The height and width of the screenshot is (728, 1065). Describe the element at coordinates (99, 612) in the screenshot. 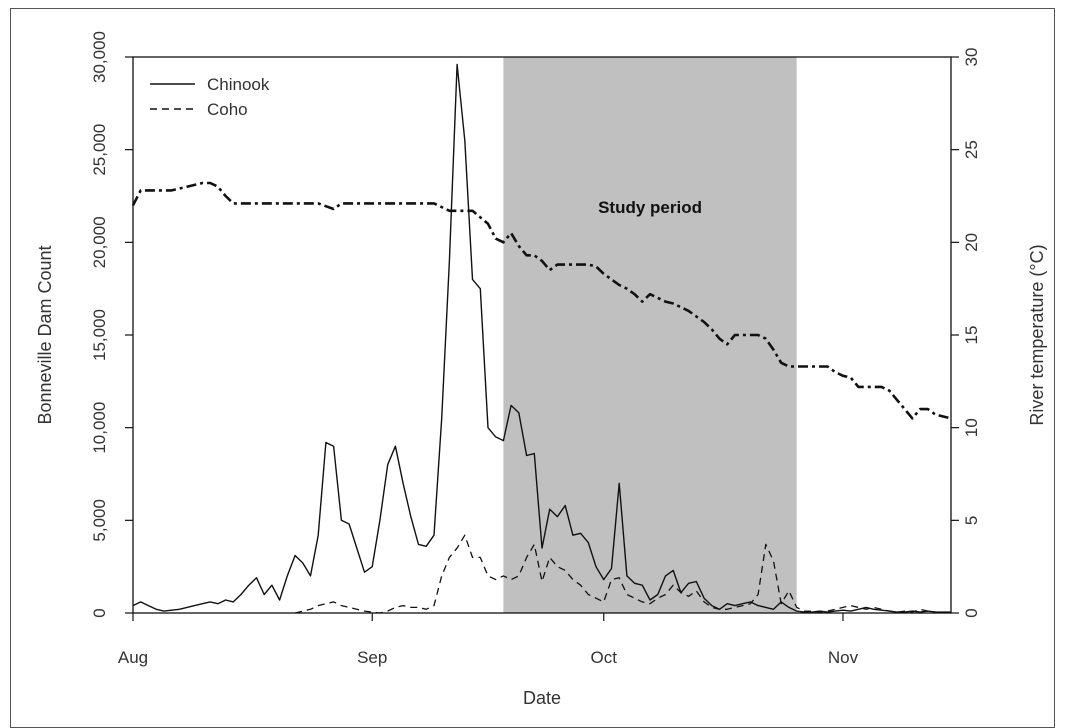

I see `y-left-tick-label: 0` at that location.